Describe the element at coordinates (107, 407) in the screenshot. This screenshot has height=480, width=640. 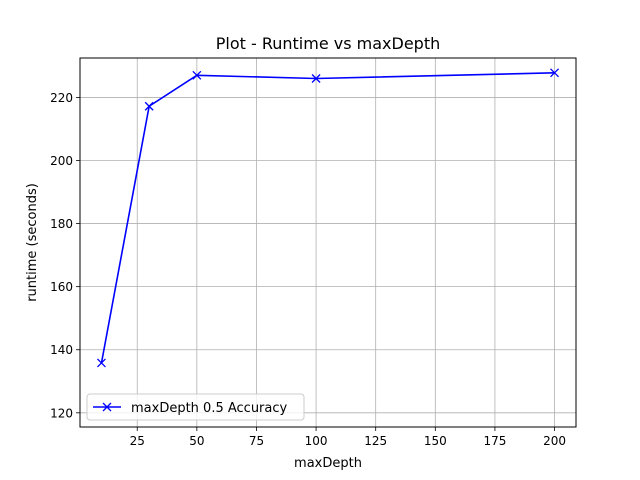
I see `legend-marker-x-icon` at that location.